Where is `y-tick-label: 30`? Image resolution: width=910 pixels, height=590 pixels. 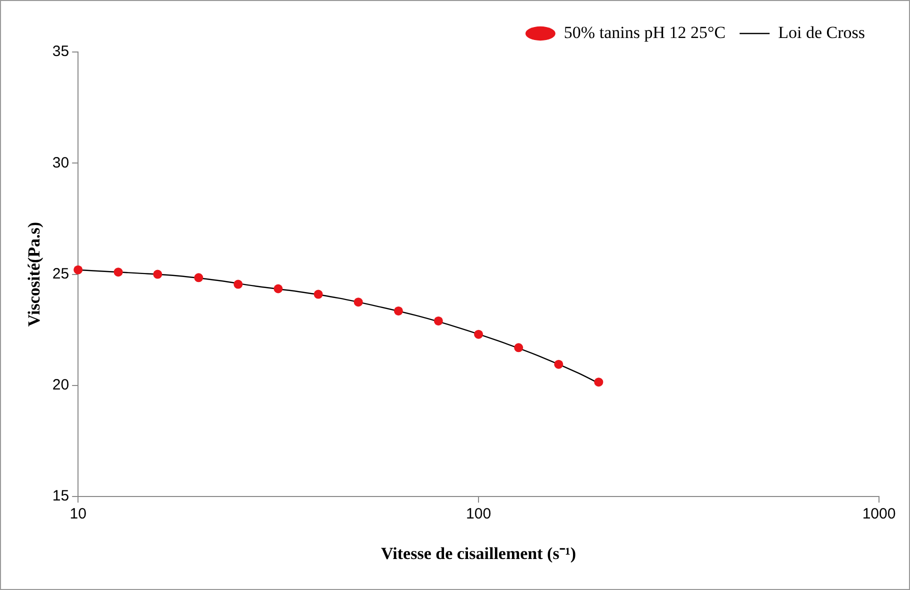 y-tick-label: 30 is located at coordinates (61, 163).